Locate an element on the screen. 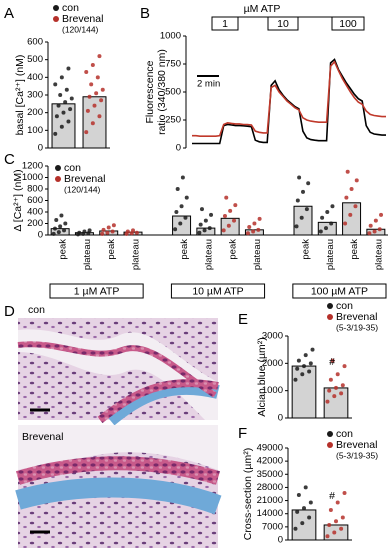  y-tick-label: 49000 is located at coordinates (270, 448).